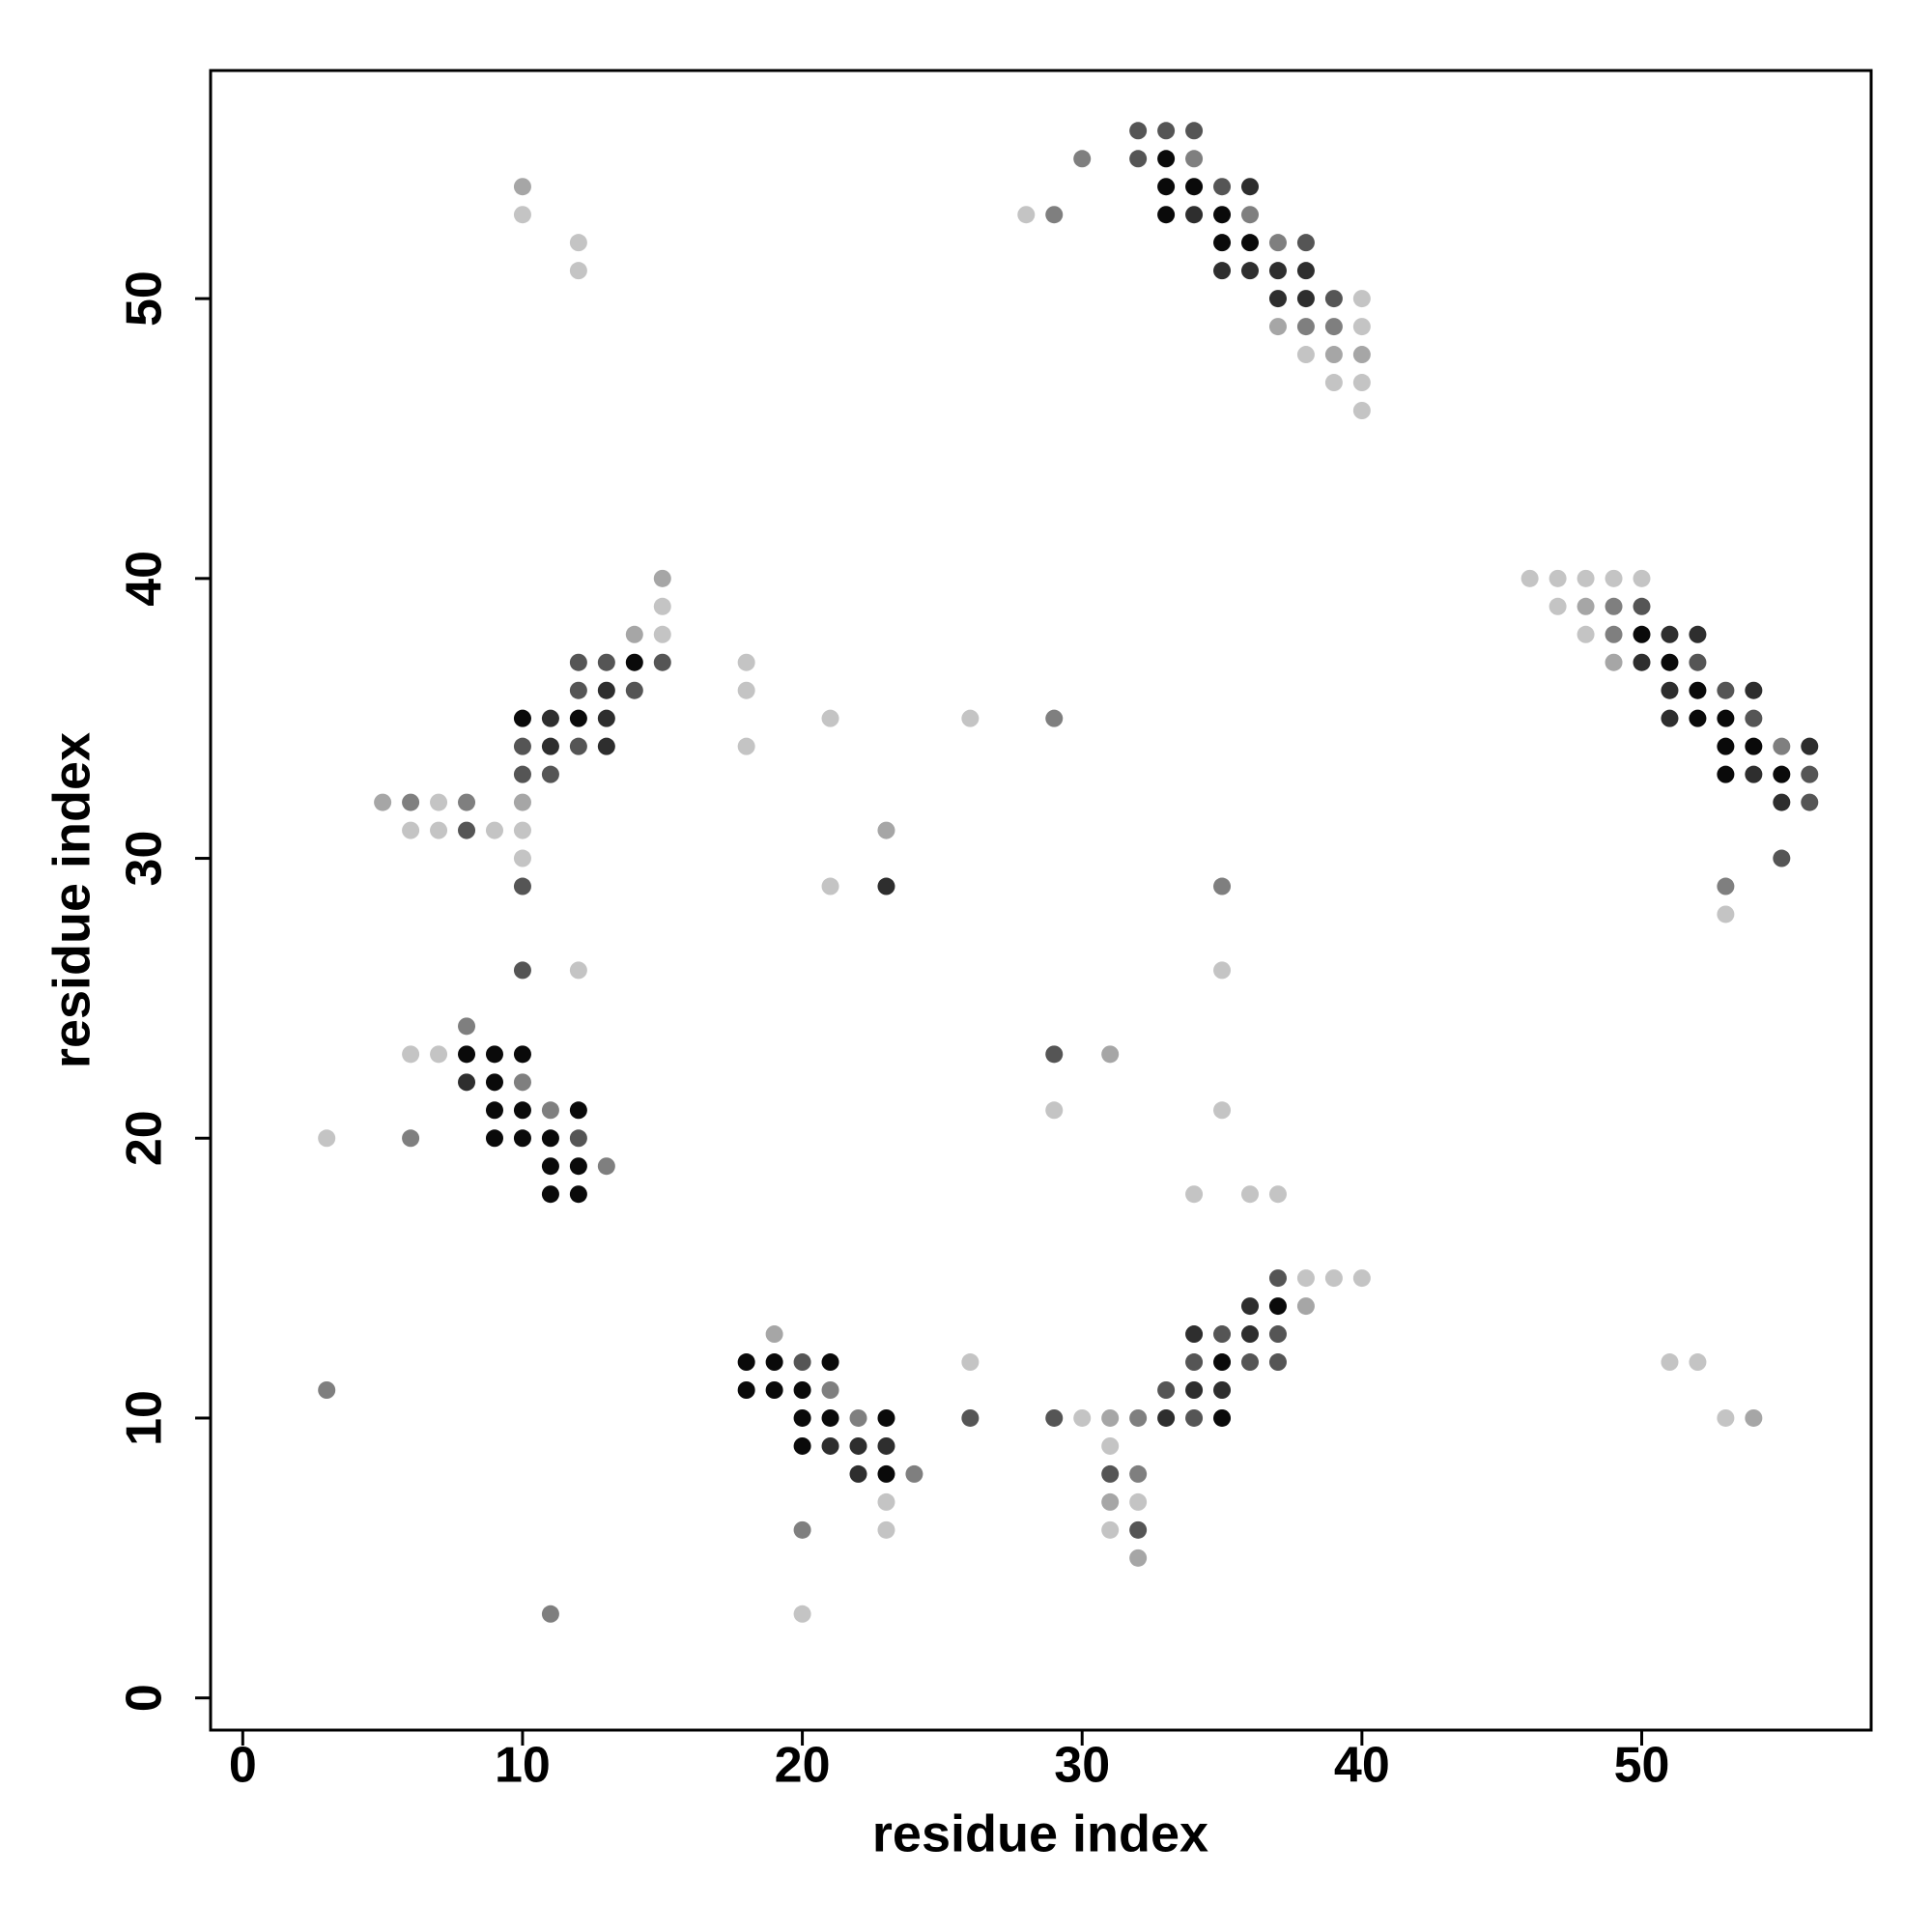 This screenshot has width=1932, height=1932. I want to click on x-tick-label: 30, so click(1082, 1766).